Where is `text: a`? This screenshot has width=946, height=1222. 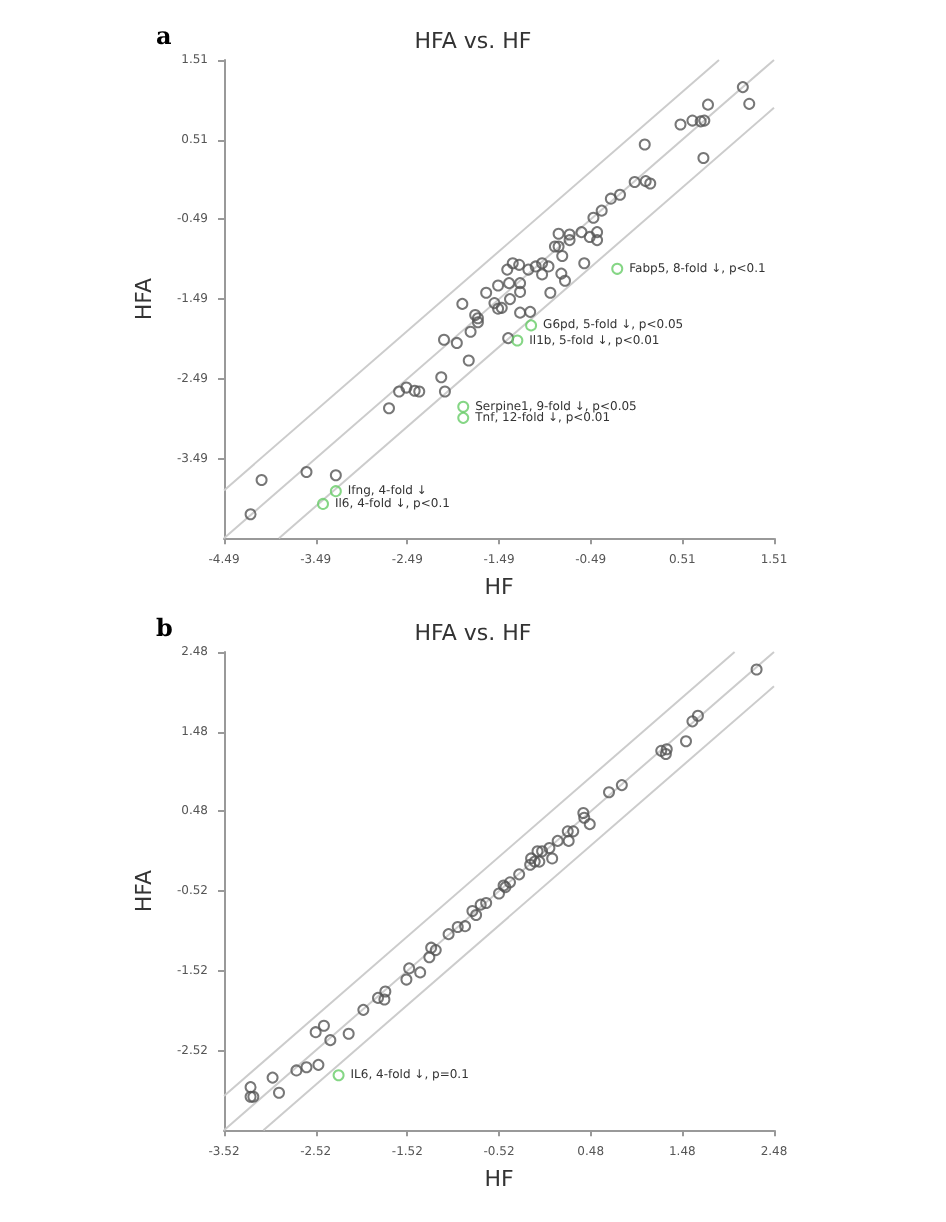
text: a is located at coordinates (164, 36).